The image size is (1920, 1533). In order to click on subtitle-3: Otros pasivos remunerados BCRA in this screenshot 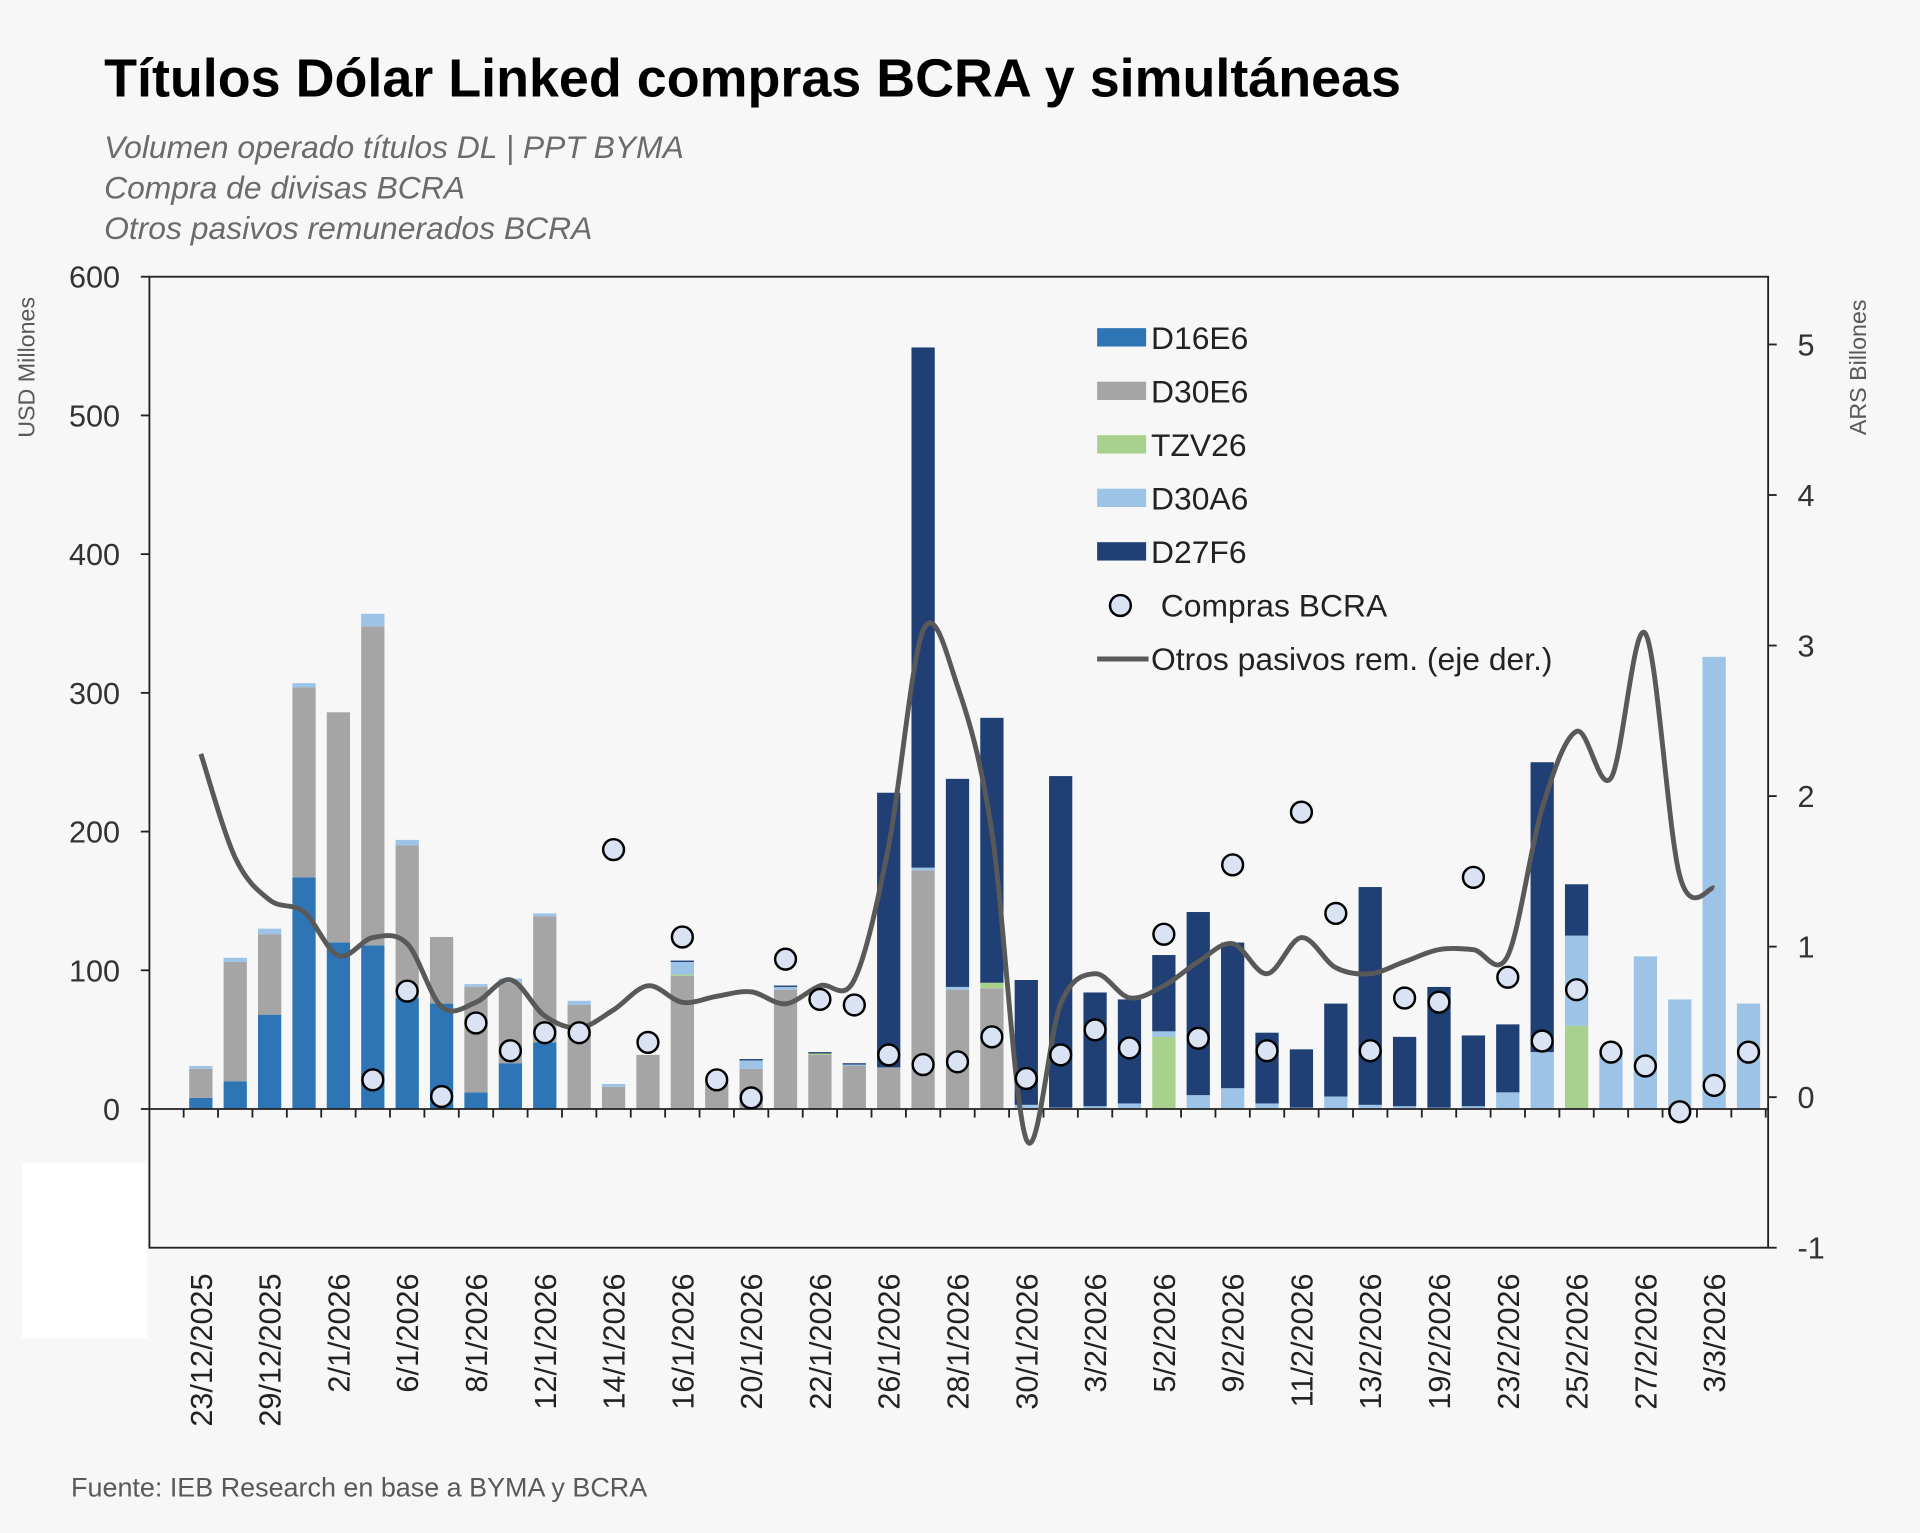, I will do `click(348, 228)`.